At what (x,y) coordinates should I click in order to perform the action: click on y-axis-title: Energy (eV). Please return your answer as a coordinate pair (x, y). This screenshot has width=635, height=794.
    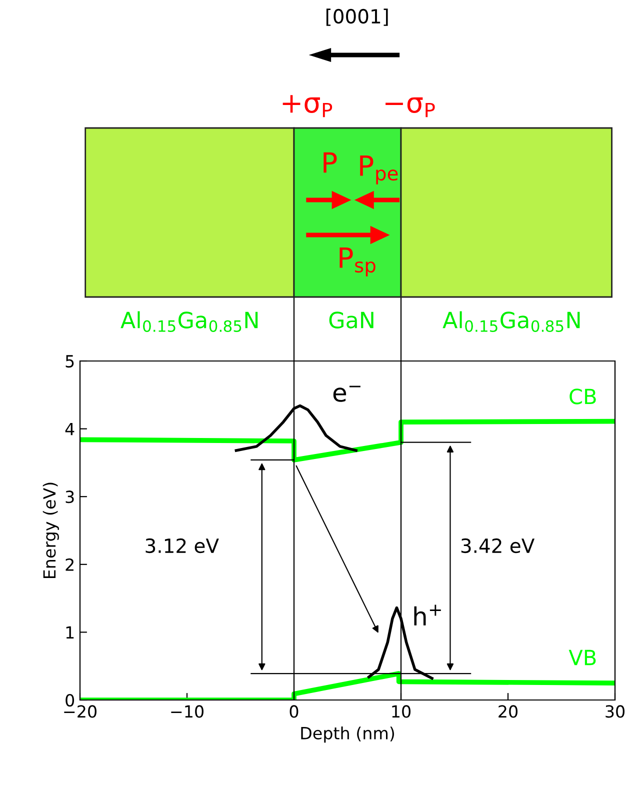
    Looking at the image, I should click on (50, 530).